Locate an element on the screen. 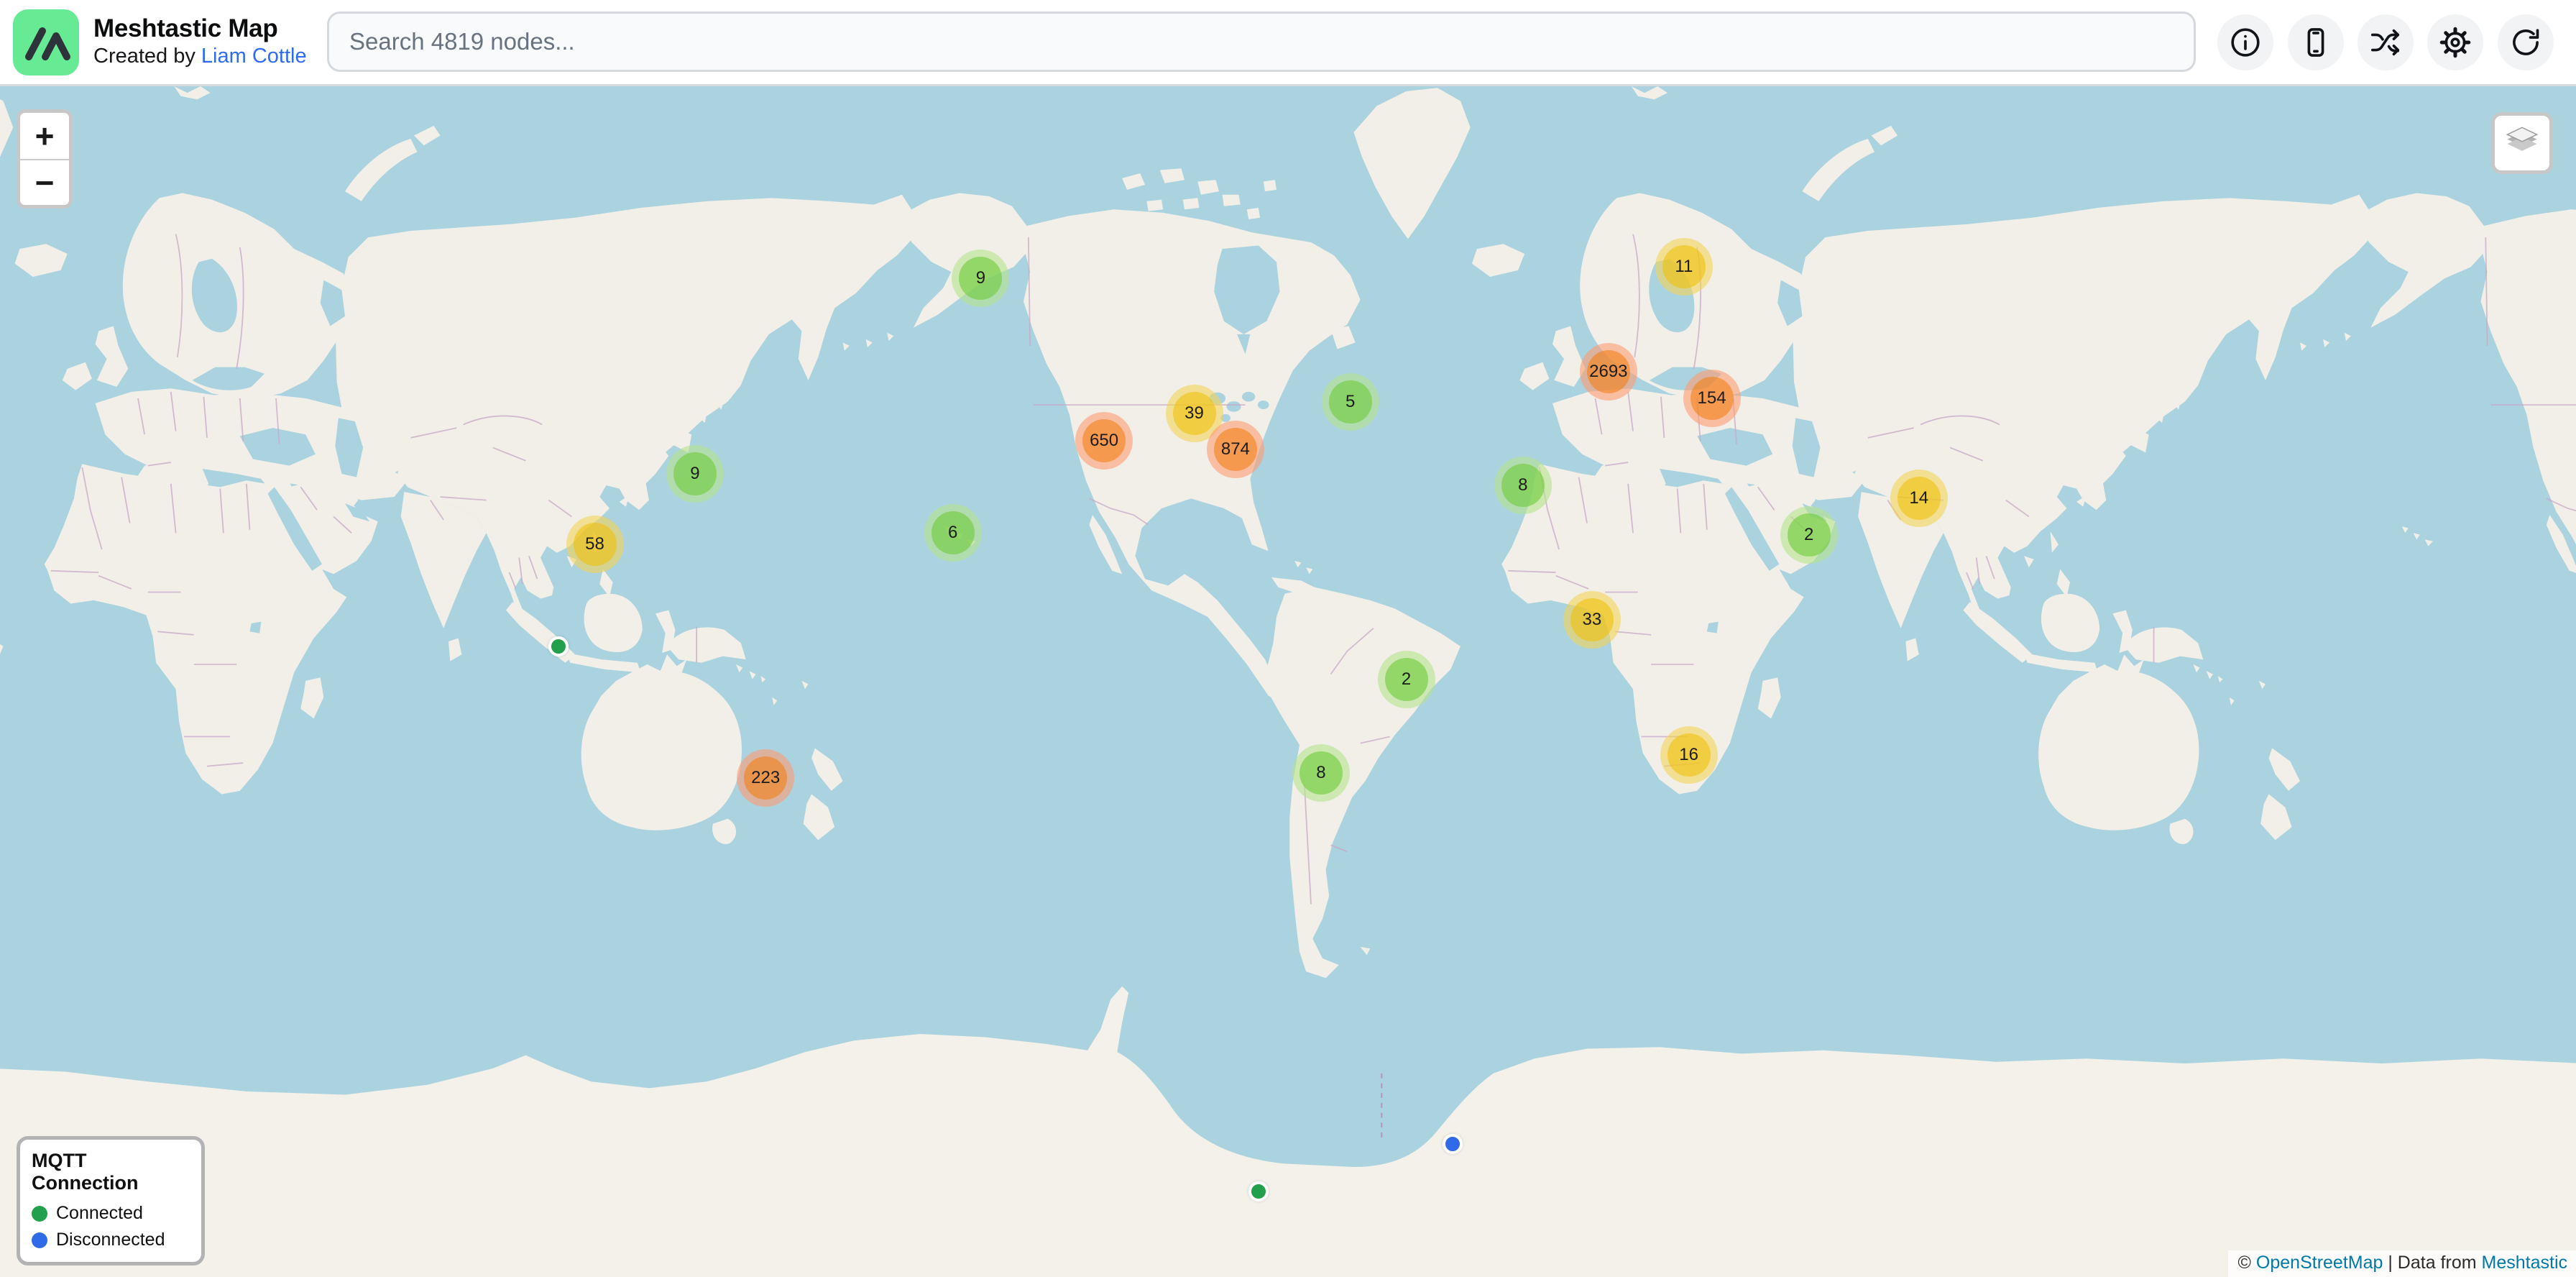 The image size is (2576, 1277). copyright-text: © is located at coordinates (2246, 1263).